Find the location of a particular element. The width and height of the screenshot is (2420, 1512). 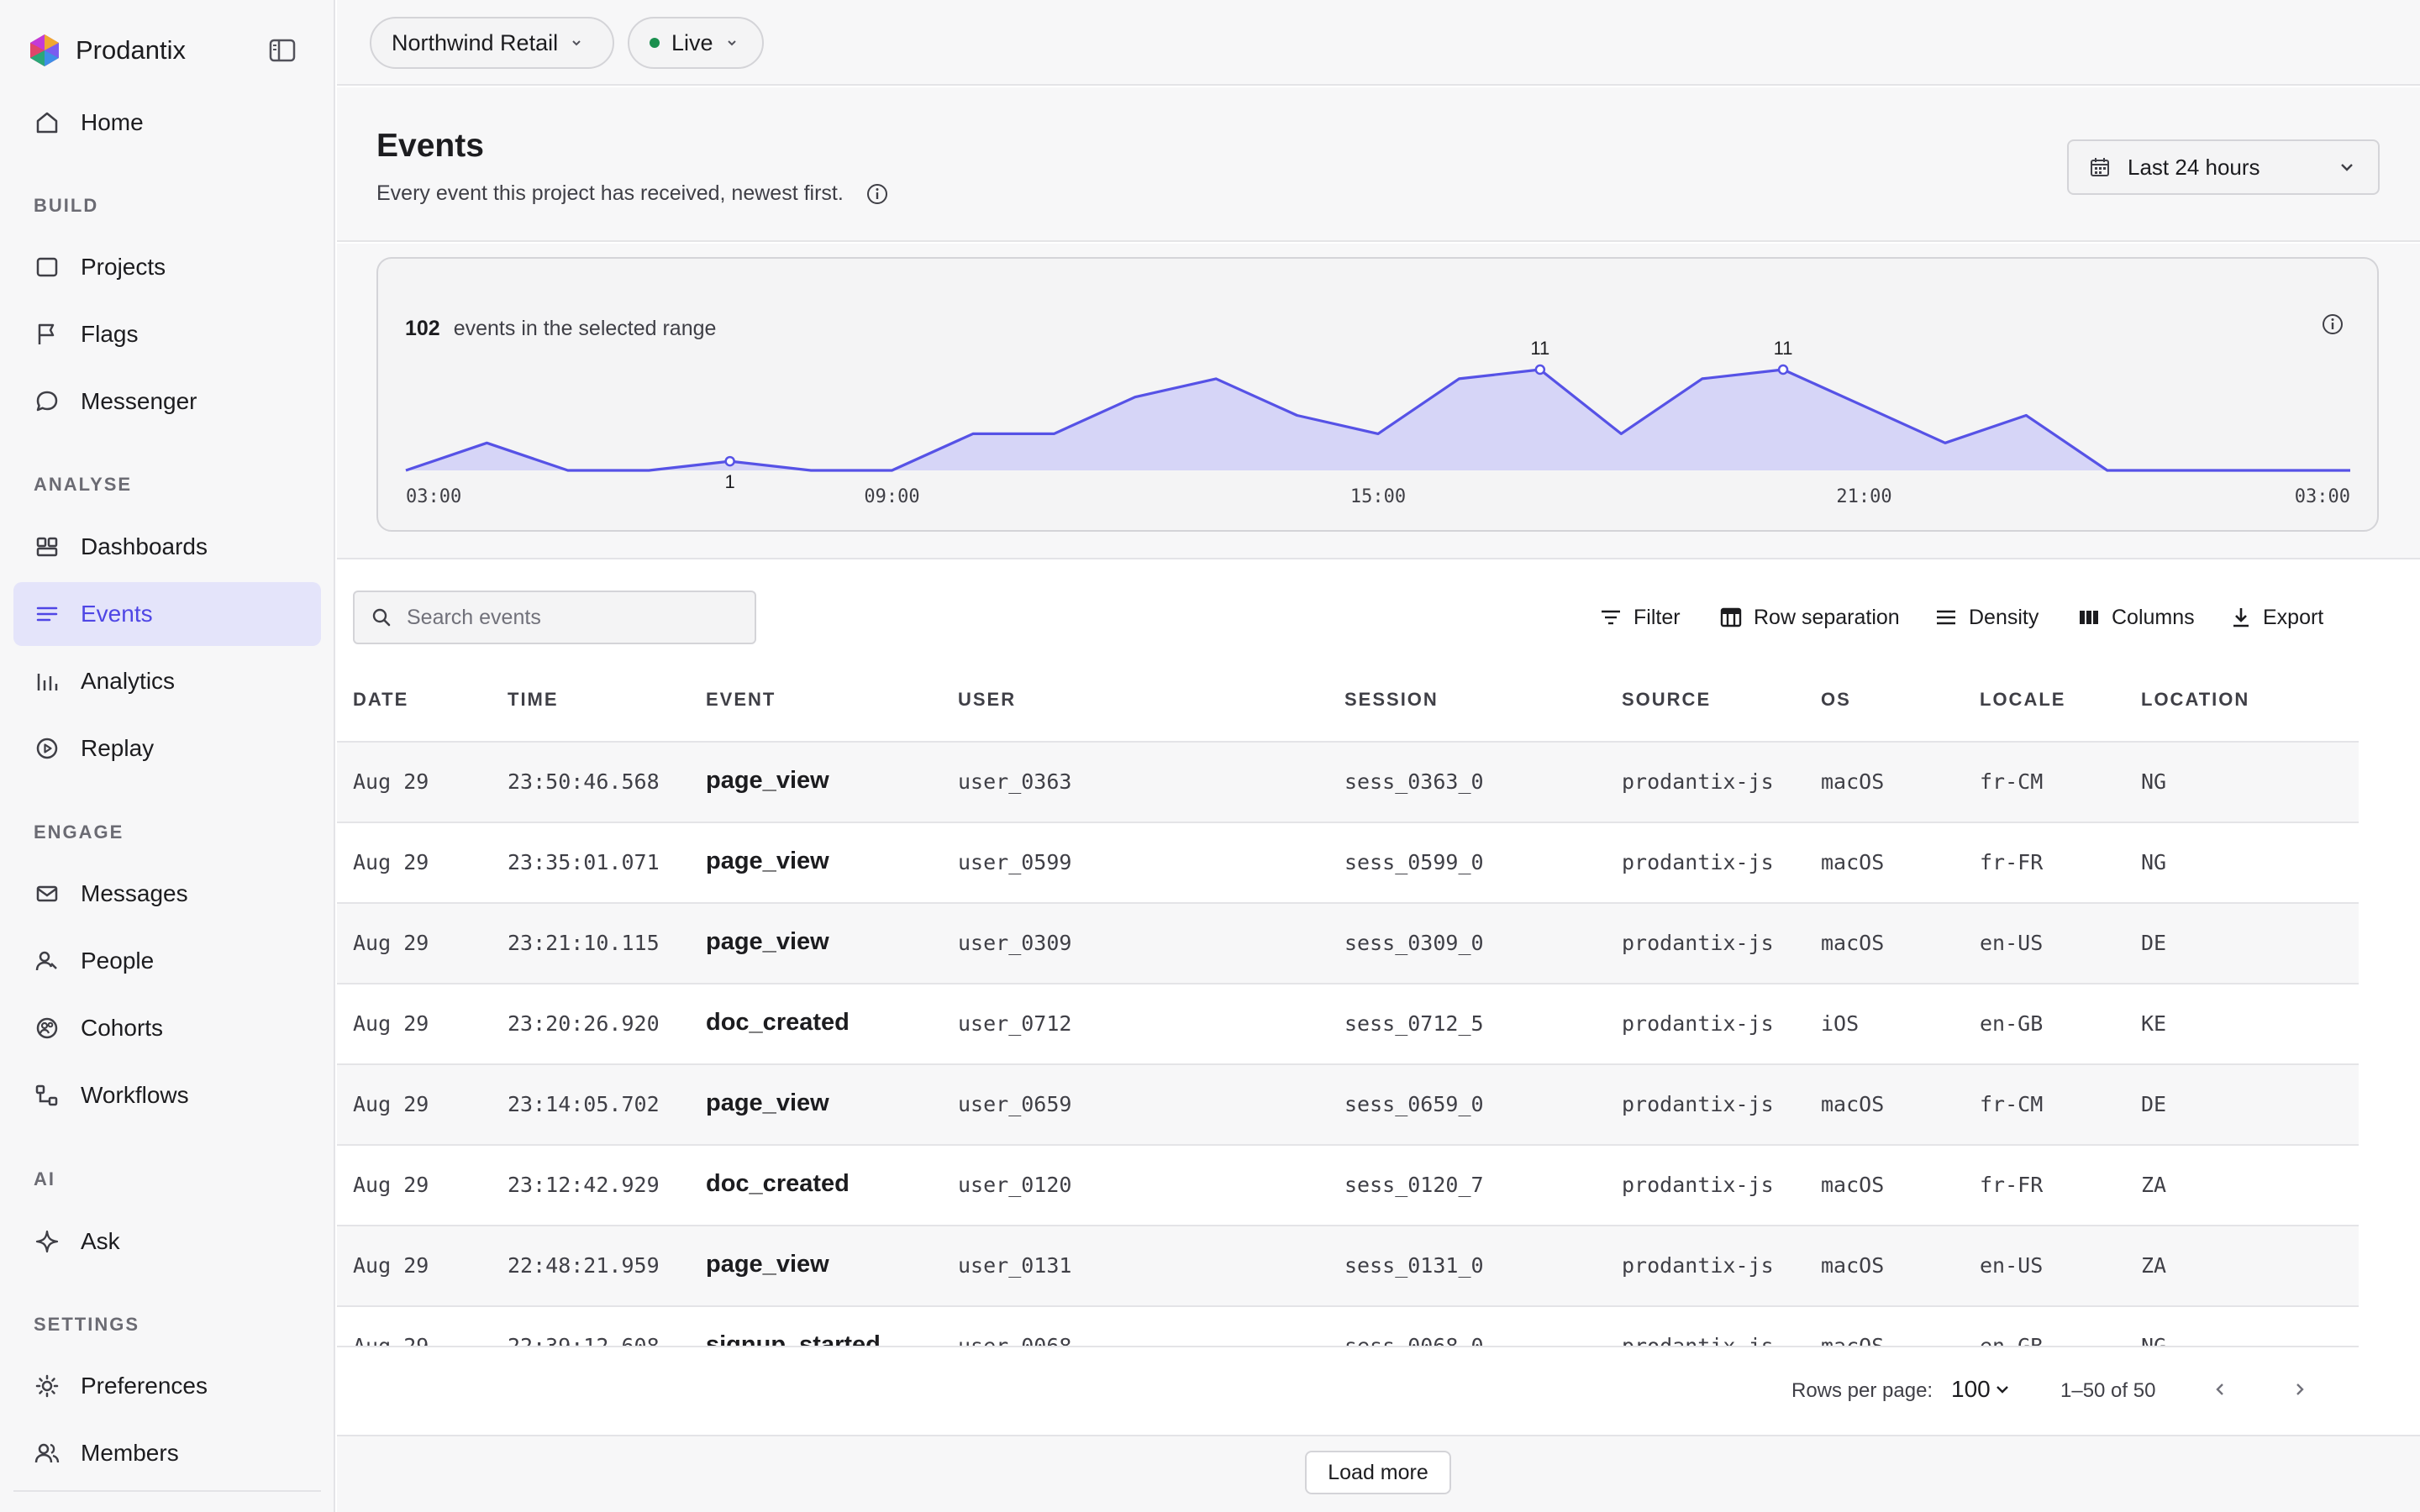

page-title: Events is located at coordinates (430, 146).